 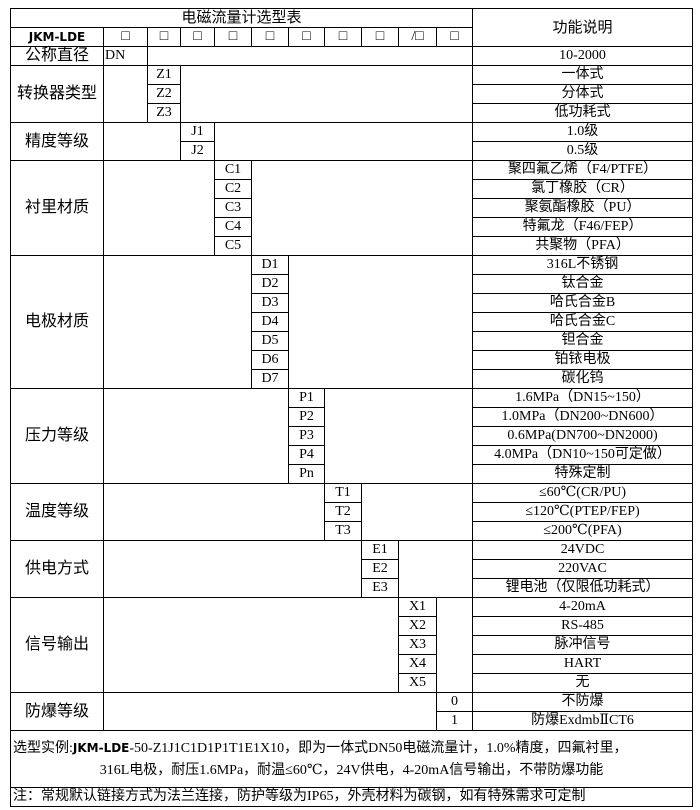 What do you see at coordinates (380, 588) in the screenshot?
I see `option-code: E3` at bounding box center [380, 588].